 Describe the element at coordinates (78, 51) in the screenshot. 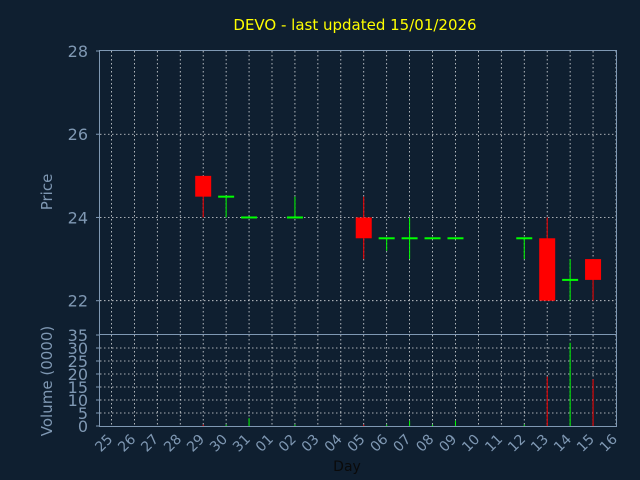

I see `price-tick-label: 28` at that location.